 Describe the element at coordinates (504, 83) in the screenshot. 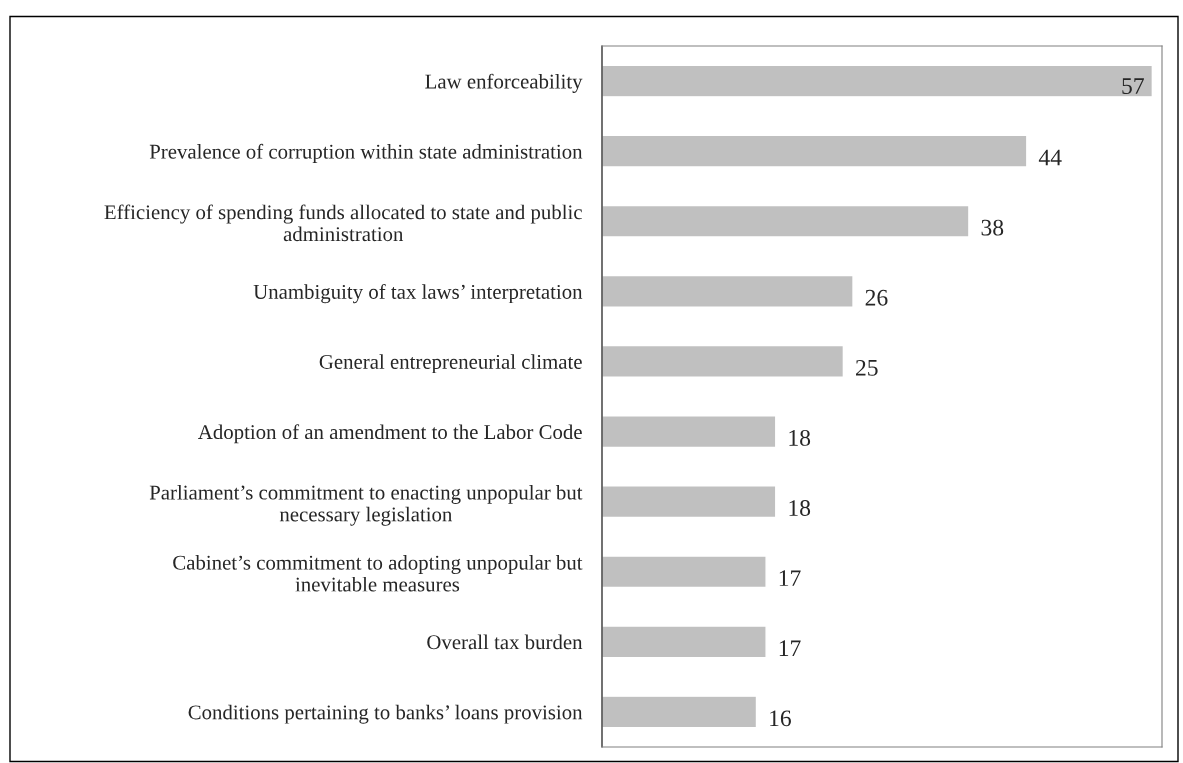

I see `y-tick-label: Law enforceability` at that location.